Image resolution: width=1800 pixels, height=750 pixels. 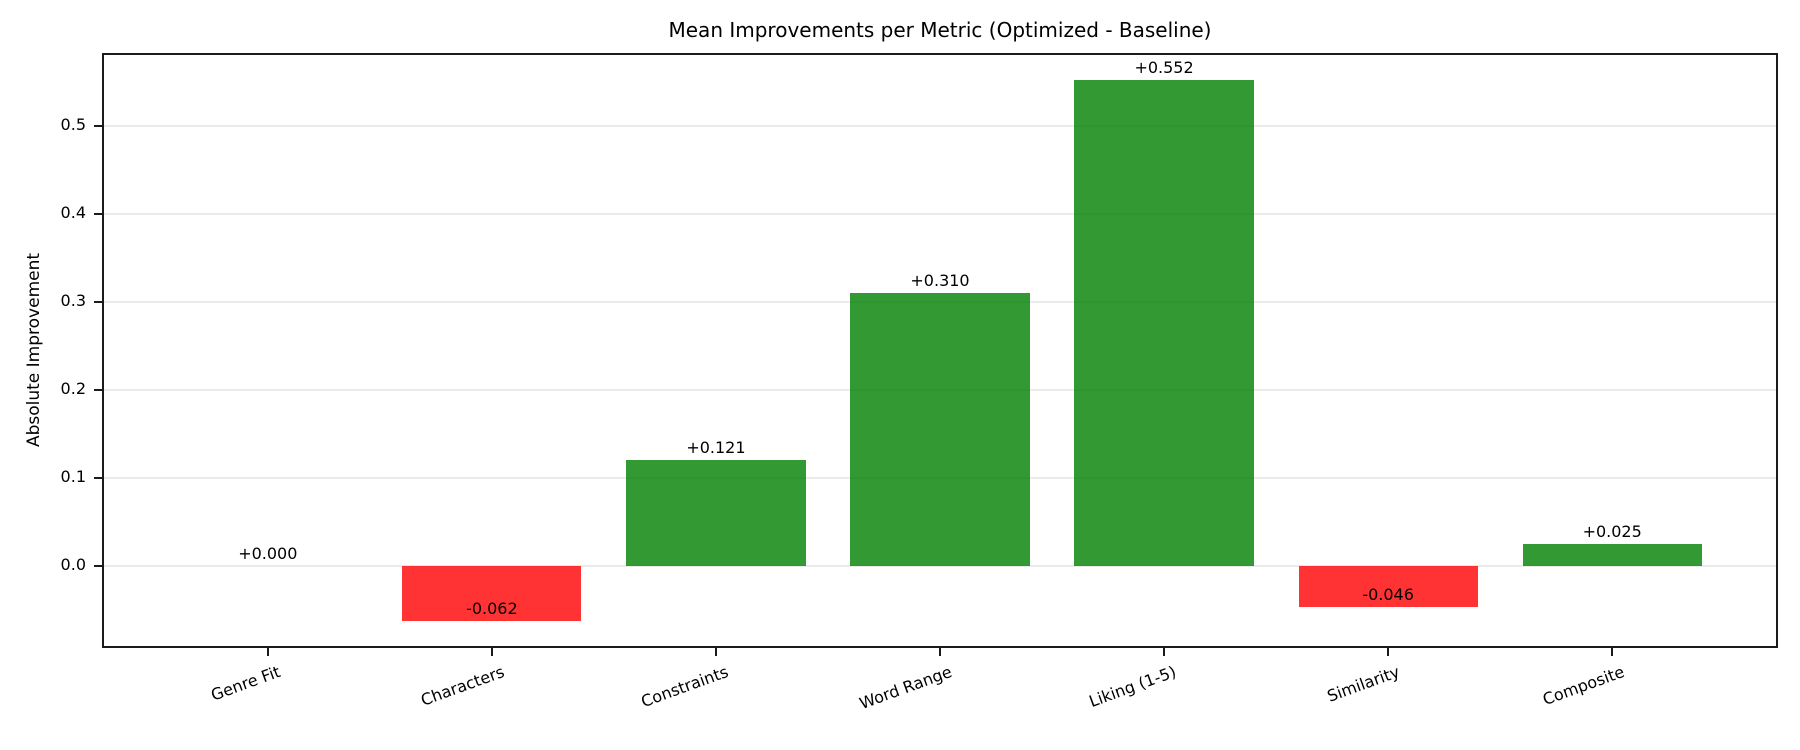 I want to click on x-tick-label: Constraints, so click(x=684, y=687).